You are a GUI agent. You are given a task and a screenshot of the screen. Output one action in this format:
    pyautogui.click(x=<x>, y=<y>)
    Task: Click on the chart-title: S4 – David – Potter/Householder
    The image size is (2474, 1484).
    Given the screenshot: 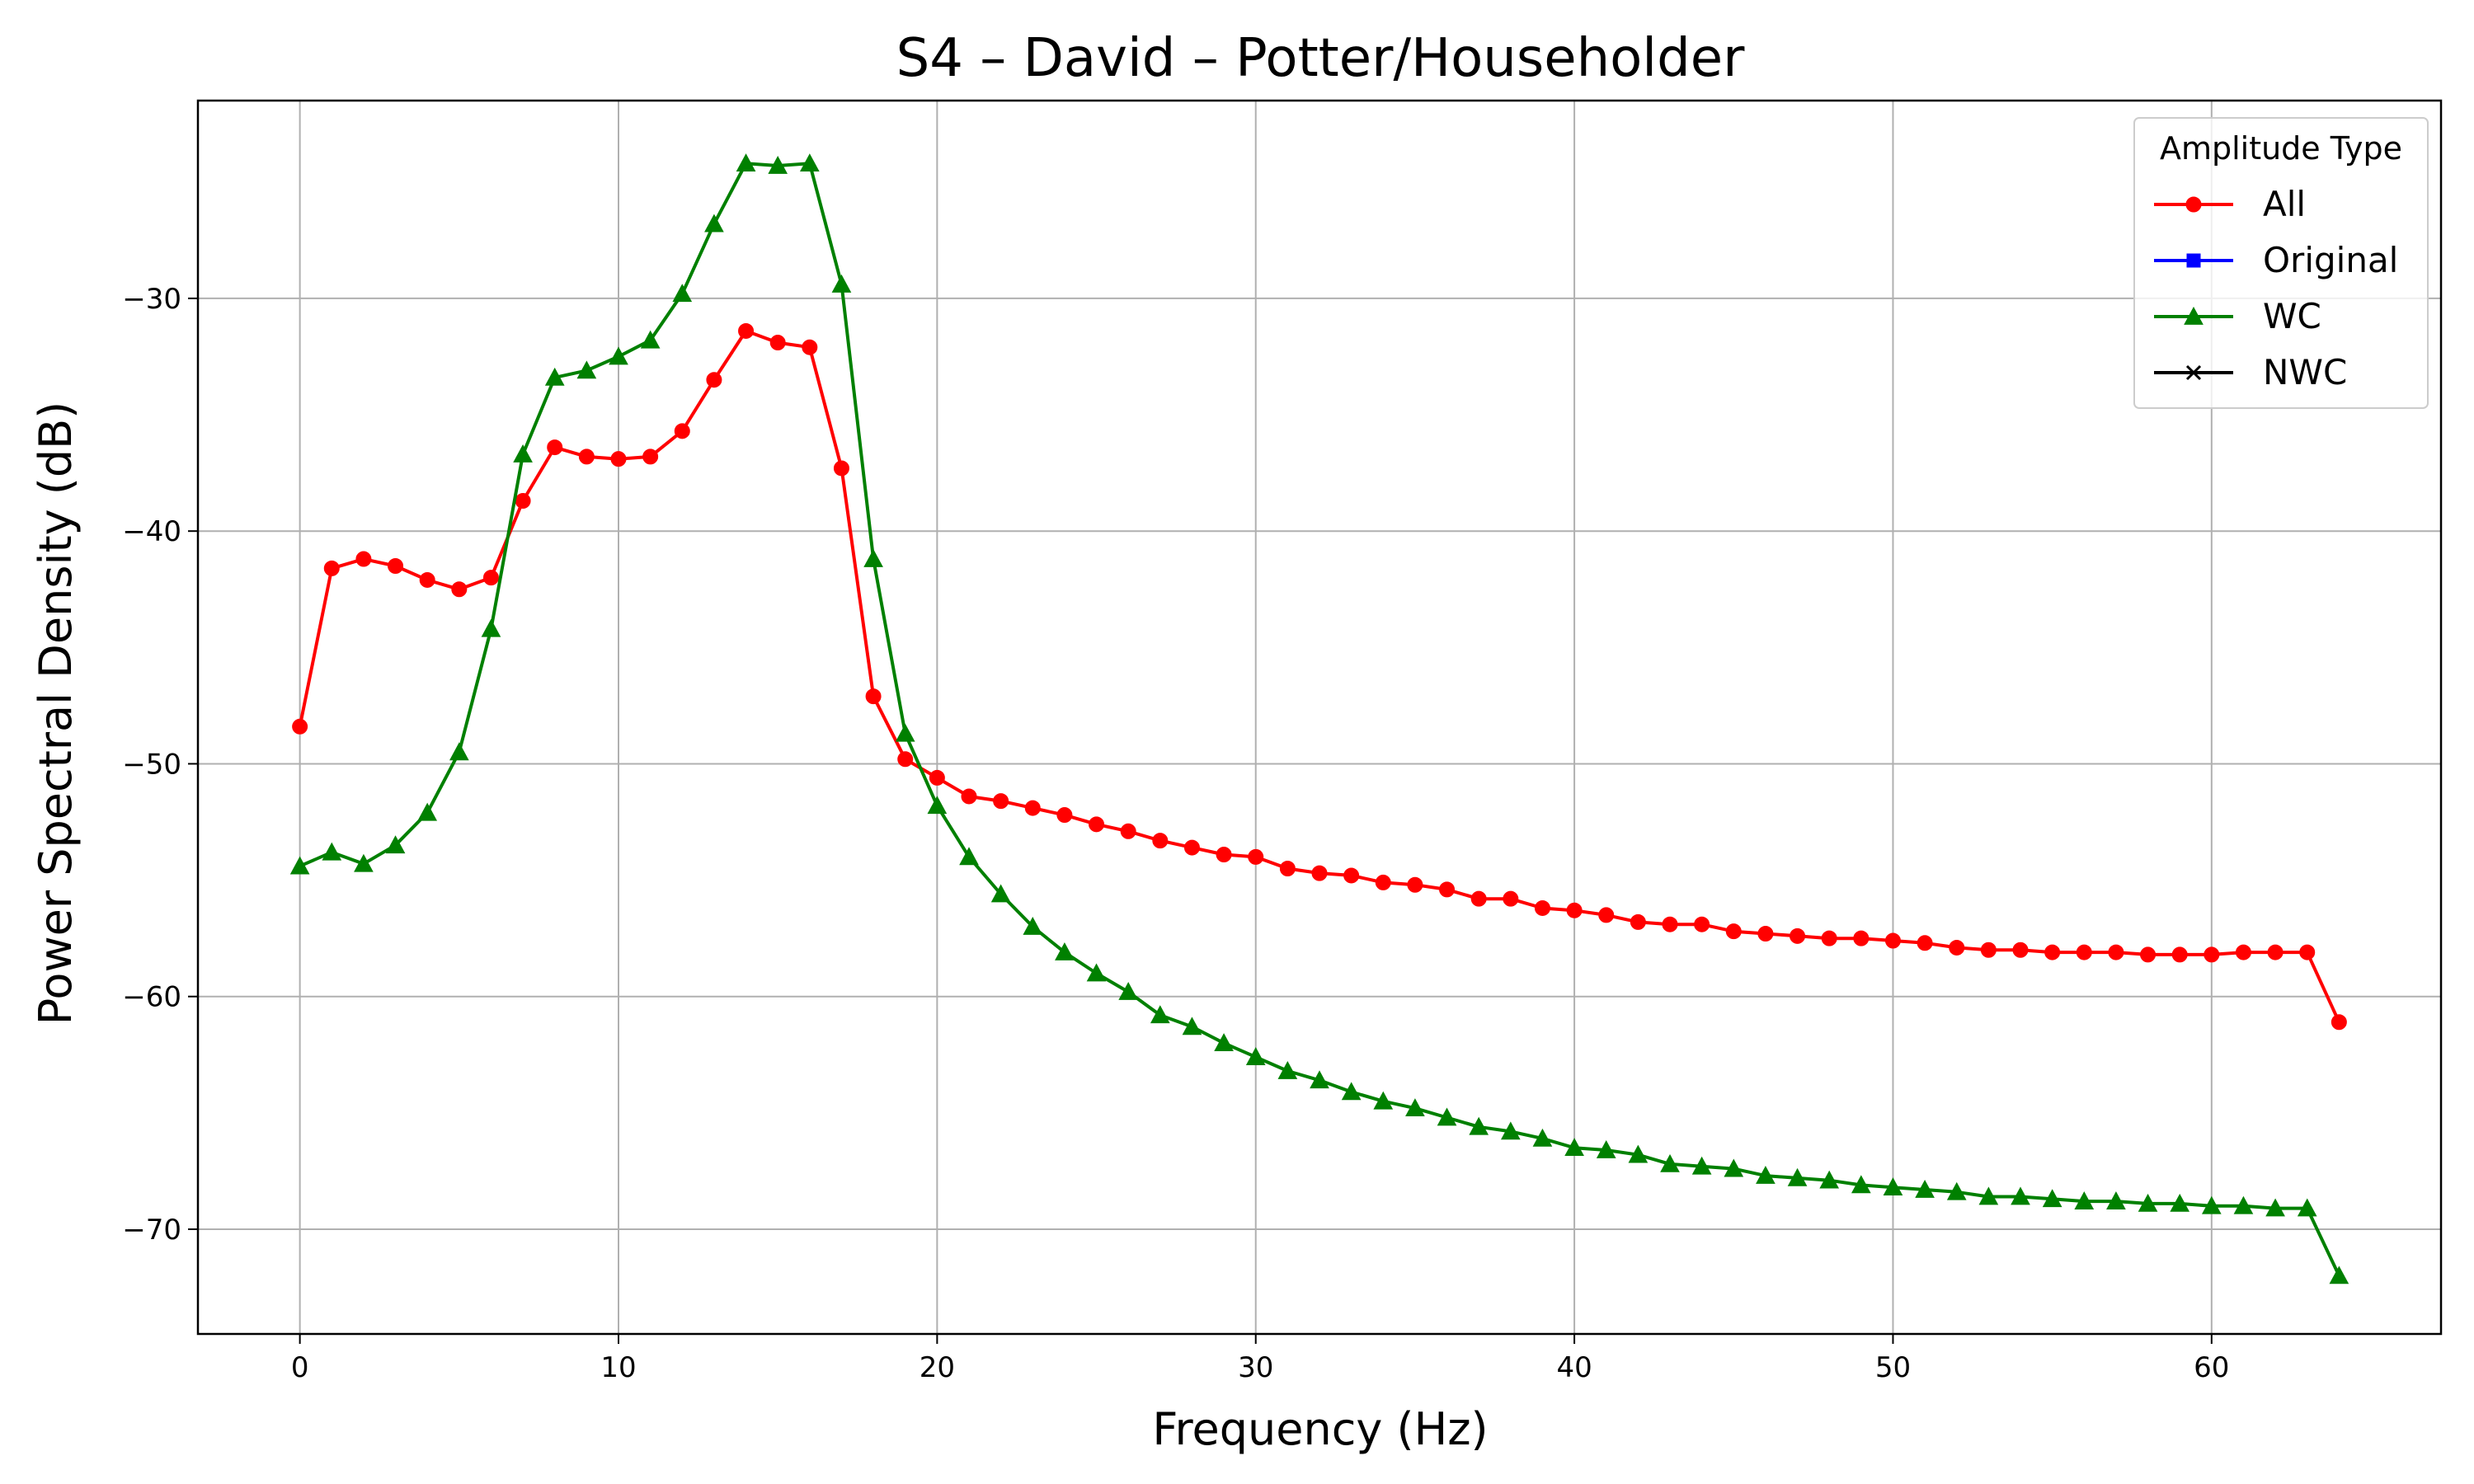 What is the action you would take?
    pyautogui.click(x=1320, y=58)
    